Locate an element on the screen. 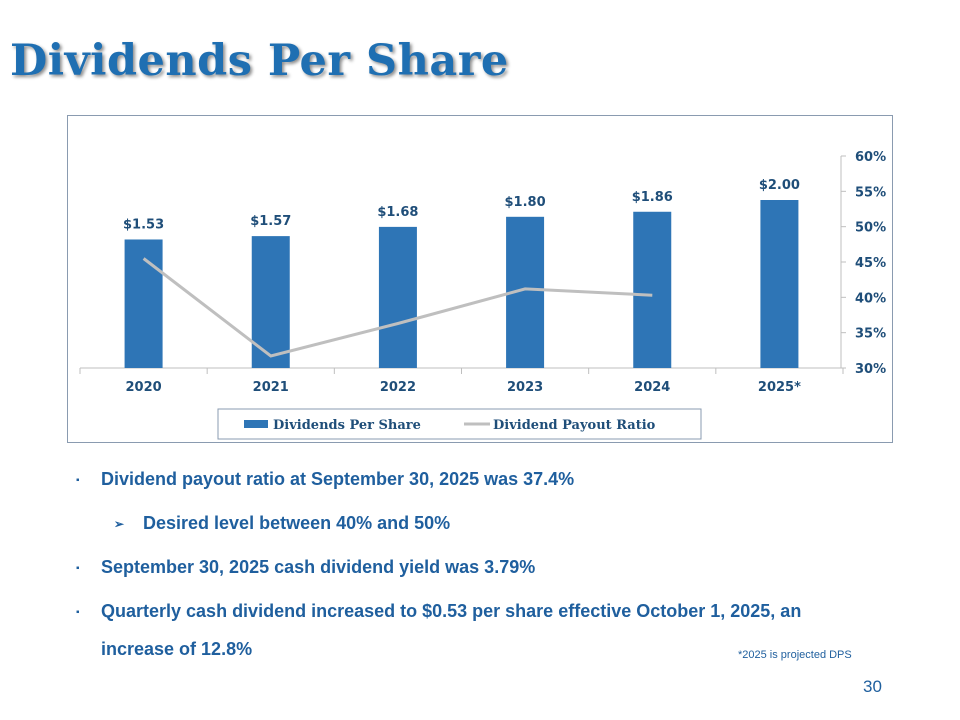 The width and height of the screenshot is (960, 720). legend-label-payout: Dividend Payout Ratio is located at coordinates (574, 425).